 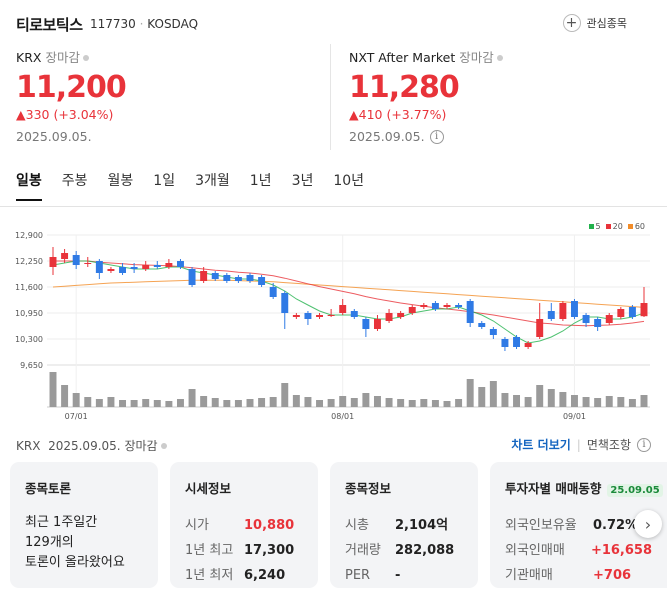 I want to click on quote-key: 1년 최고, so click(x=209, y=550).